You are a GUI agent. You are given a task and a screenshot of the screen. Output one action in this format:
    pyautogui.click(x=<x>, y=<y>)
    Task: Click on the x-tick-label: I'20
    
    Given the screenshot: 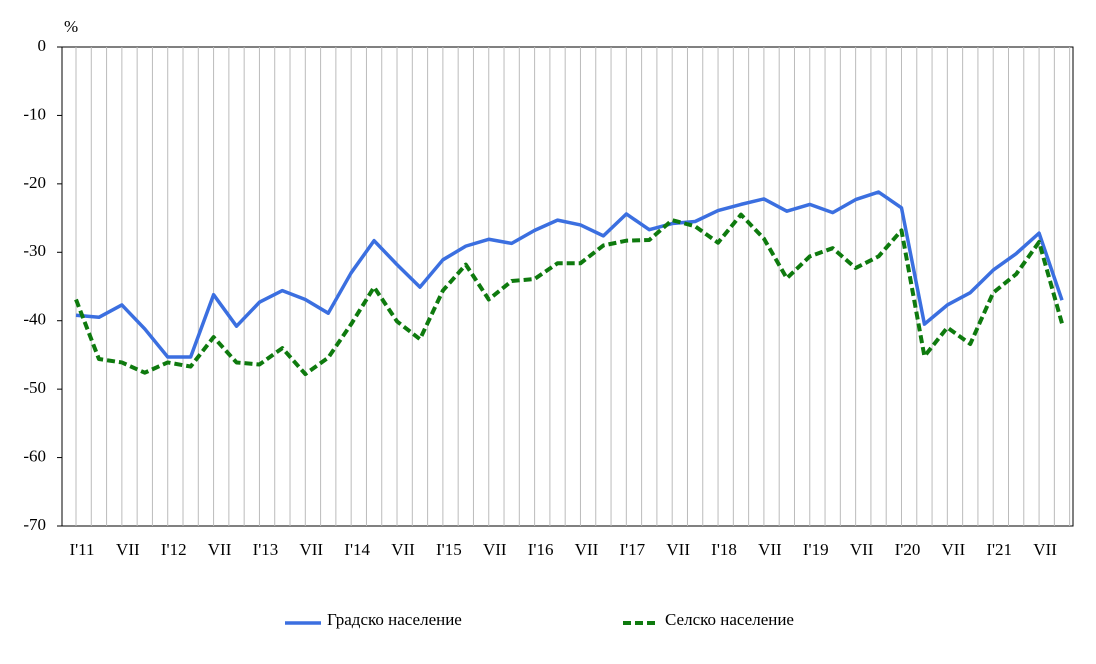 What is the action you would take?
    pyautogui.click(x=908, y=549)
    